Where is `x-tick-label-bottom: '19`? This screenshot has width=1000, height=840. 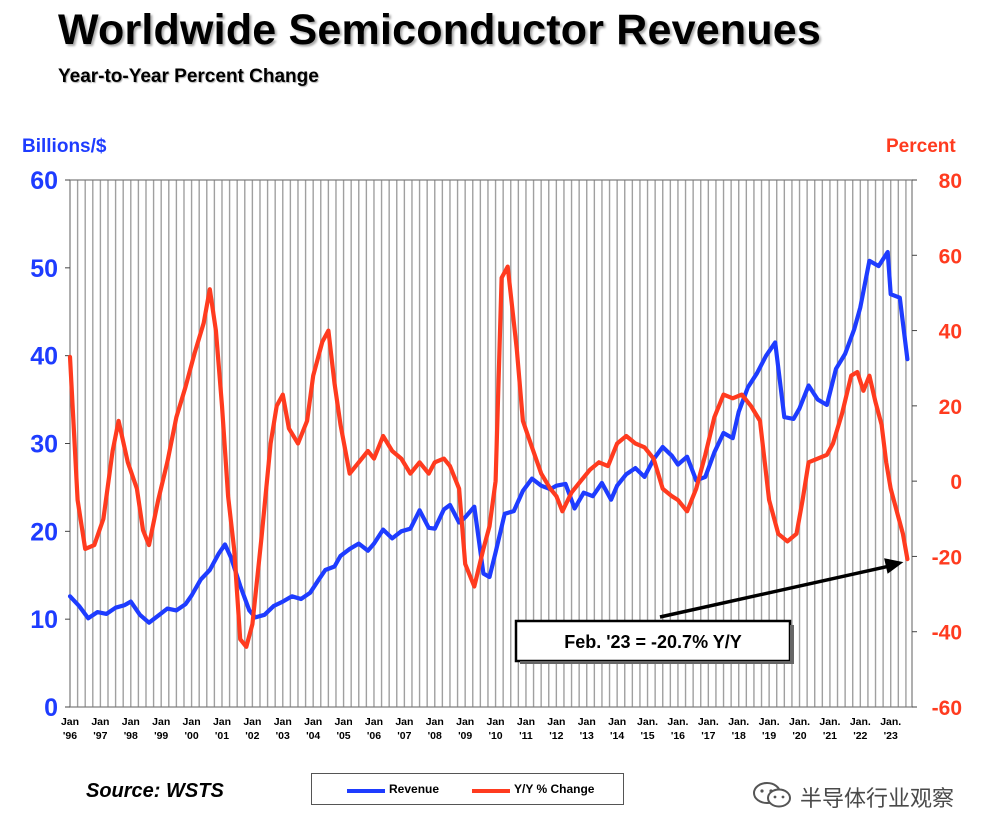 x-tick-label-bottom: '19 is located at coordinates (769, 736).